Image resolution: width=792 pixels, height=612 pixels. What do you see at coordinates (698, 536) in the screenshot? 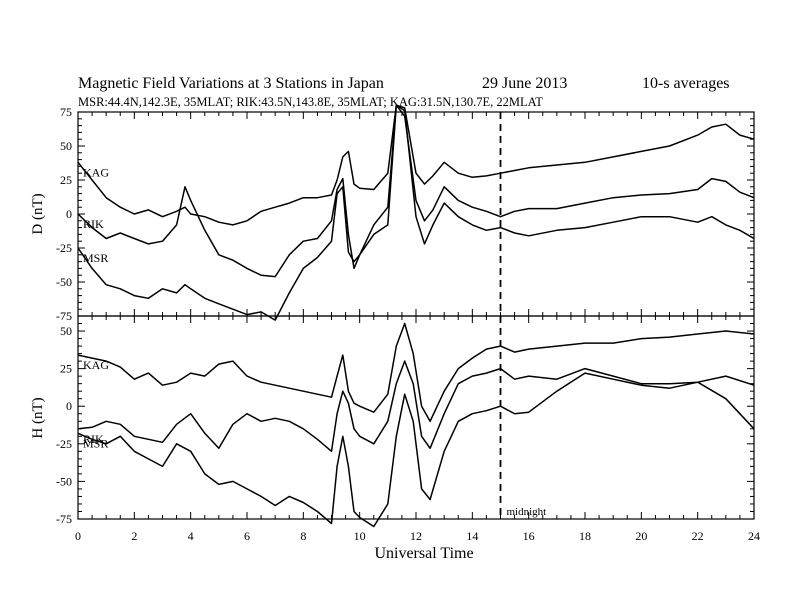
I see `x-tick-label: 22` at bounding box center [698, 536].